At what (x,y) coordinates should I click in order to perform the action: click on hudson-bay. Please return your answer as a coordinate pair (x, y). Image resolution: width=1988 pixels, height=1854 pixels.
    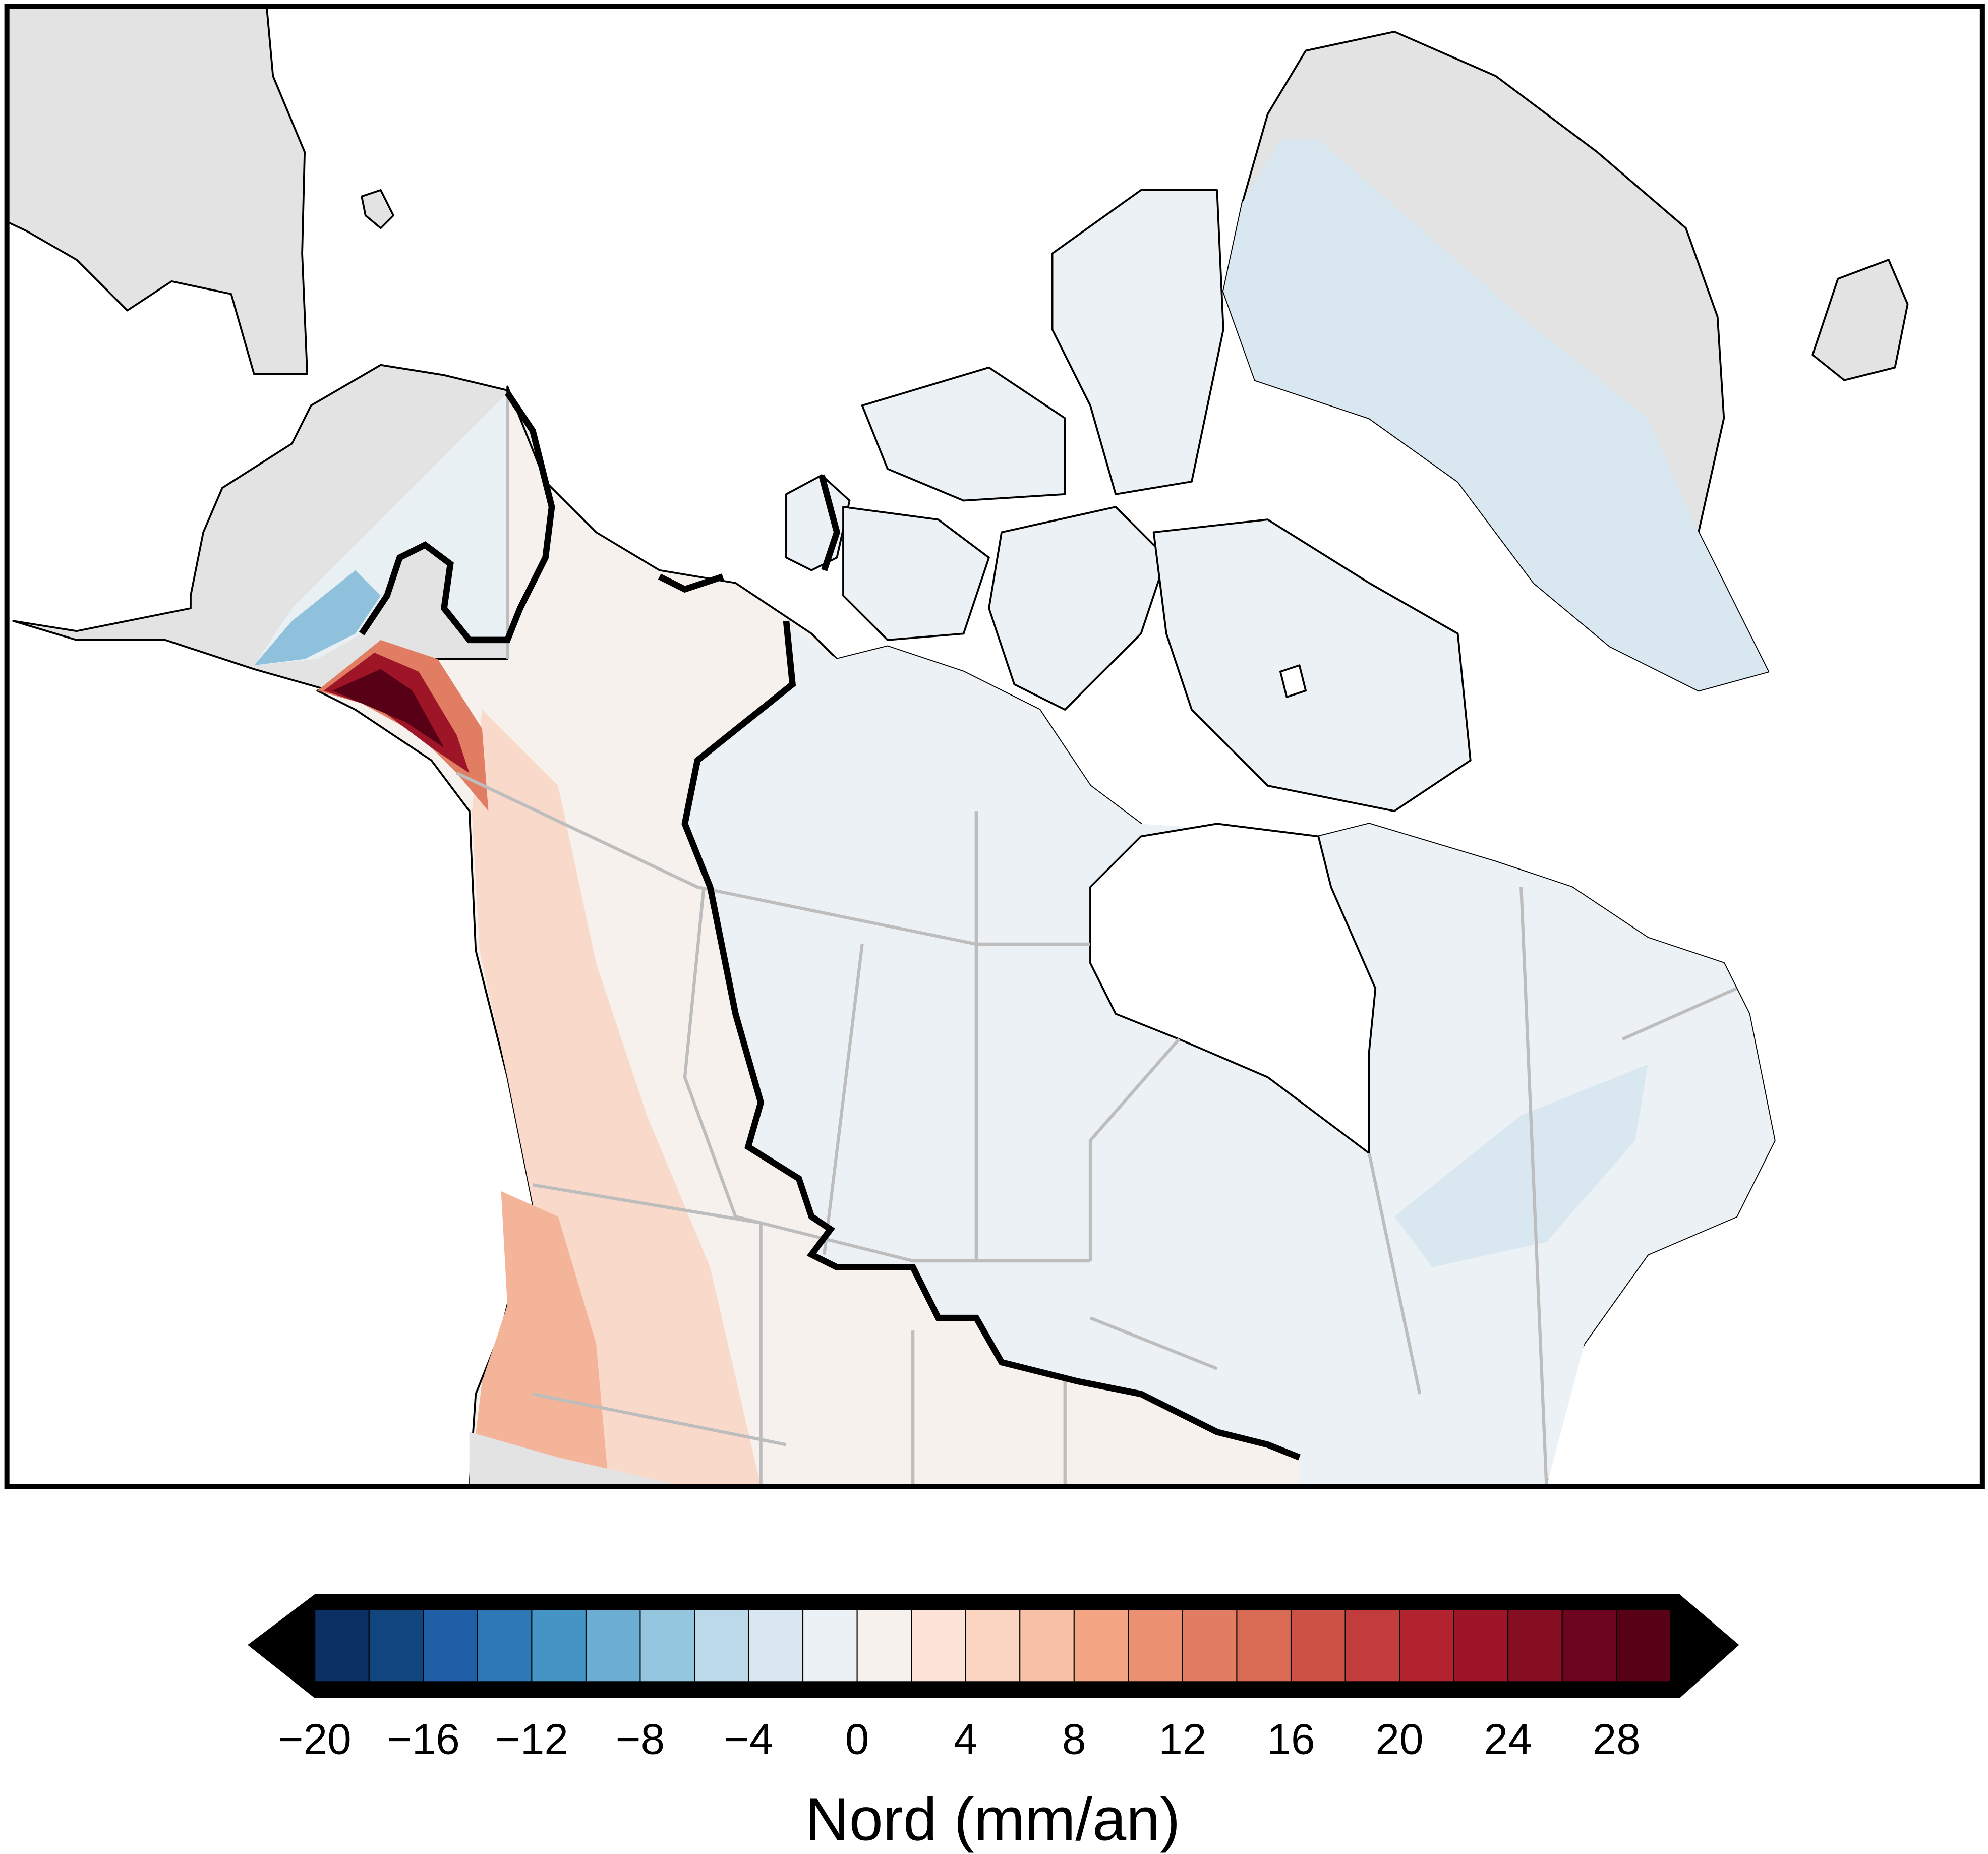
    Looking at the image, I should click on (1233, 988).